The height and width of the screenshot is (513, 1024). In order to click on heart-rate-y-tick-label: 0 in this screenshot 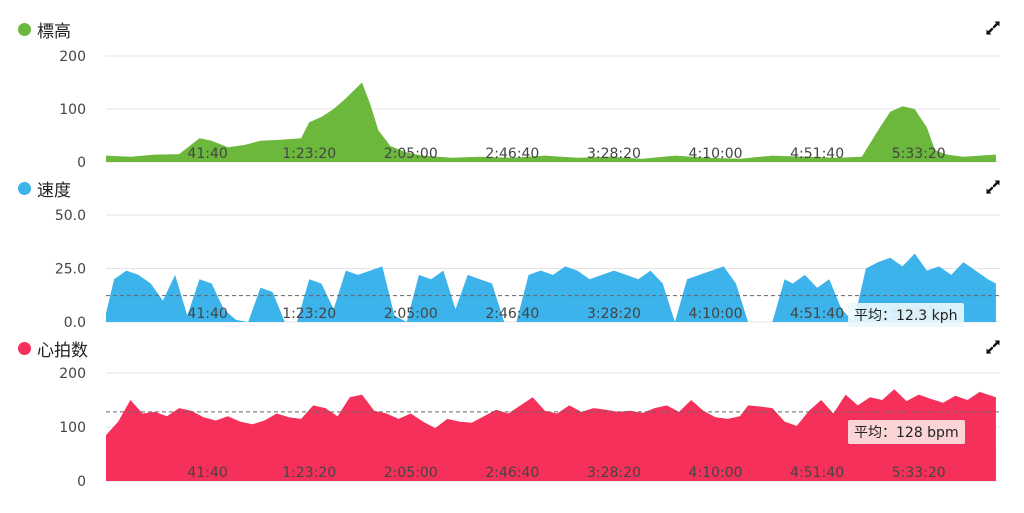, I will do `click(81, 482)`.